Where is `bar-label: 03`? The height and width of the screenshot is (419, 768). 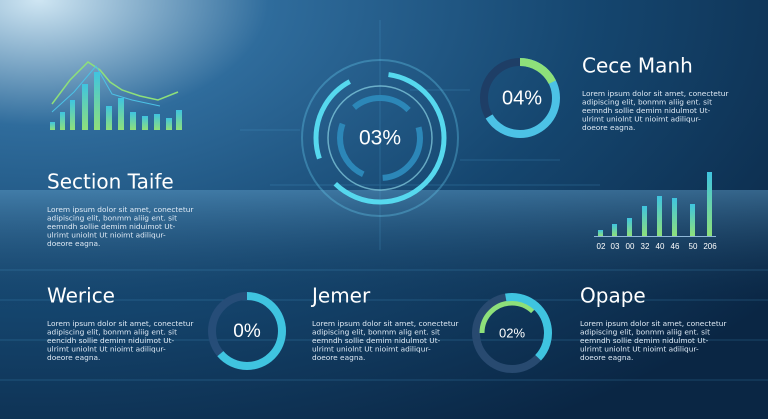 bar-label: 03 is located at coordinates (615, 246).